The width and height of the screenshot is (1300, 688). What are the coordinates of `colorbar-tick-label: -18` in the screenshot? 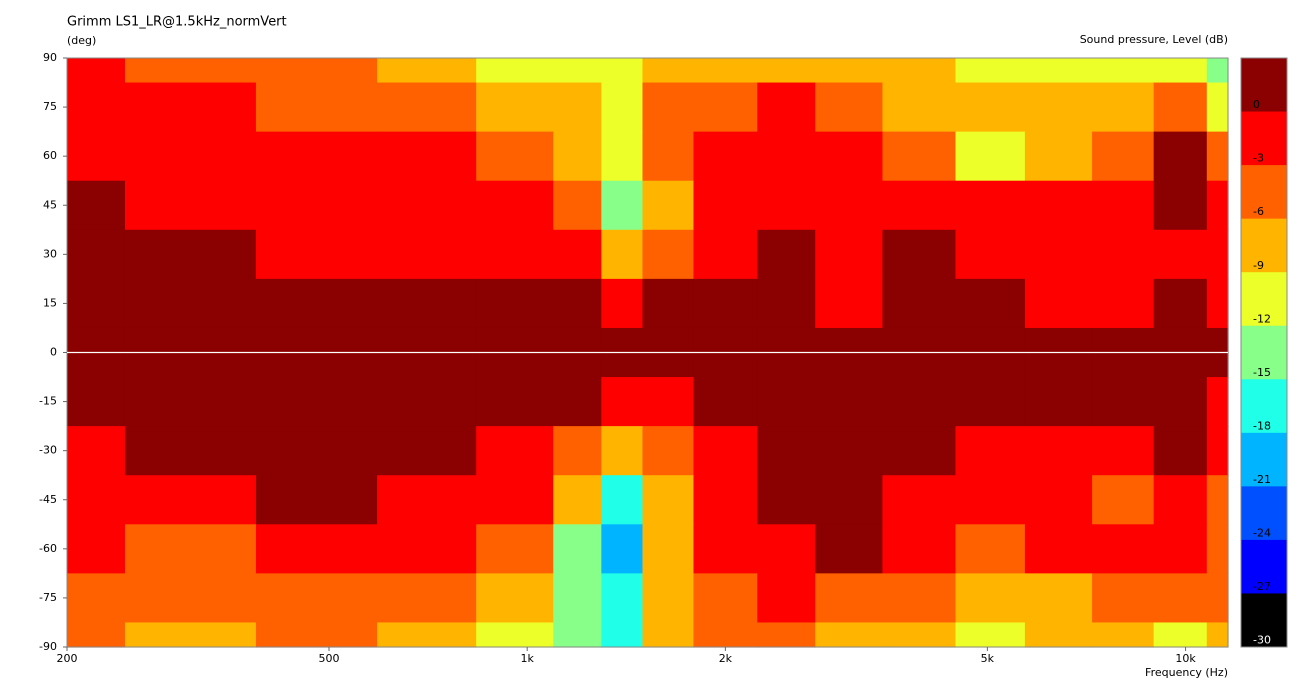 It's located at (1262, 425).